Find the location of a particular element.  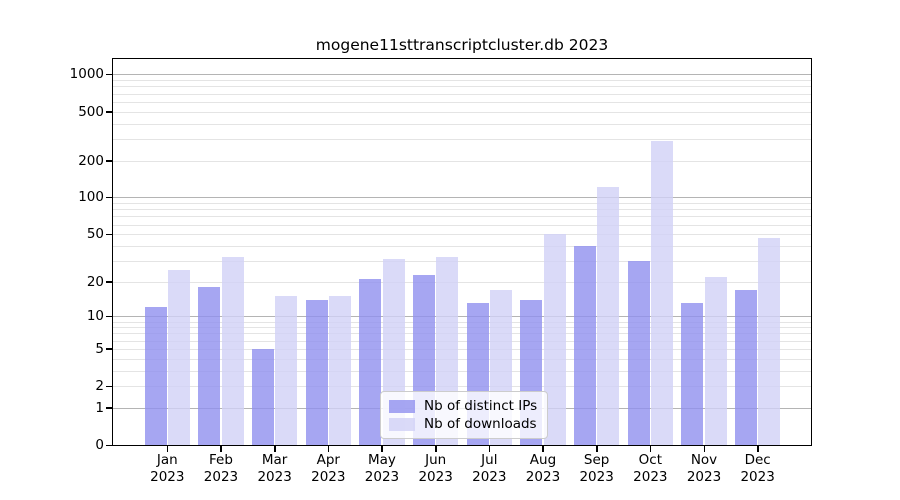

y-tick-label: 20 is located at coordinates (95, 281).